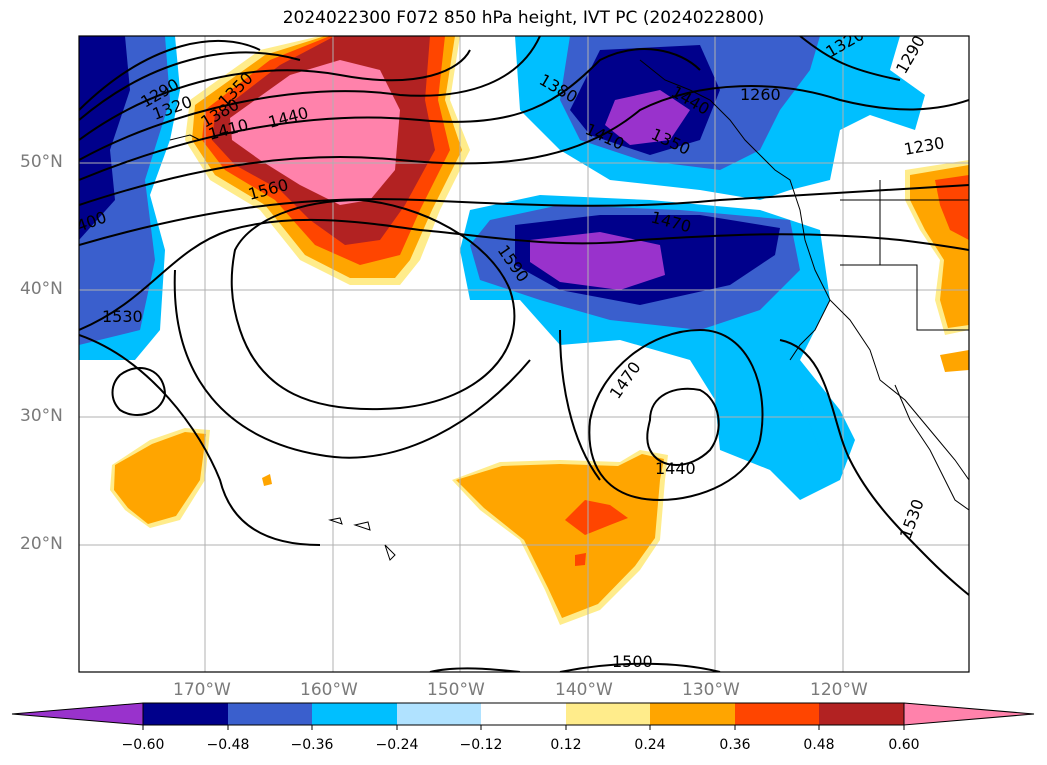 The width and height of the screenshot is (1047, 765). What do you see at coordinates (41, 544) in the screenshot?
I see `lat-label: 20°N` at bounding box center [41, 544].